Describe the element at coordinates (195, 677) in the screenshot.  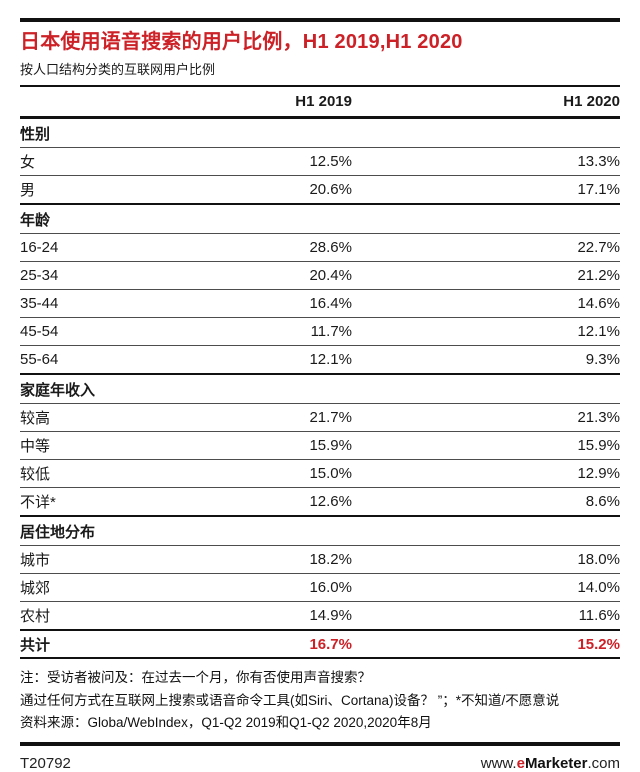
I see `footnote-line-1: 注：受访者被问及：在过去一个月，你有否使用声音搜索？` at that location.